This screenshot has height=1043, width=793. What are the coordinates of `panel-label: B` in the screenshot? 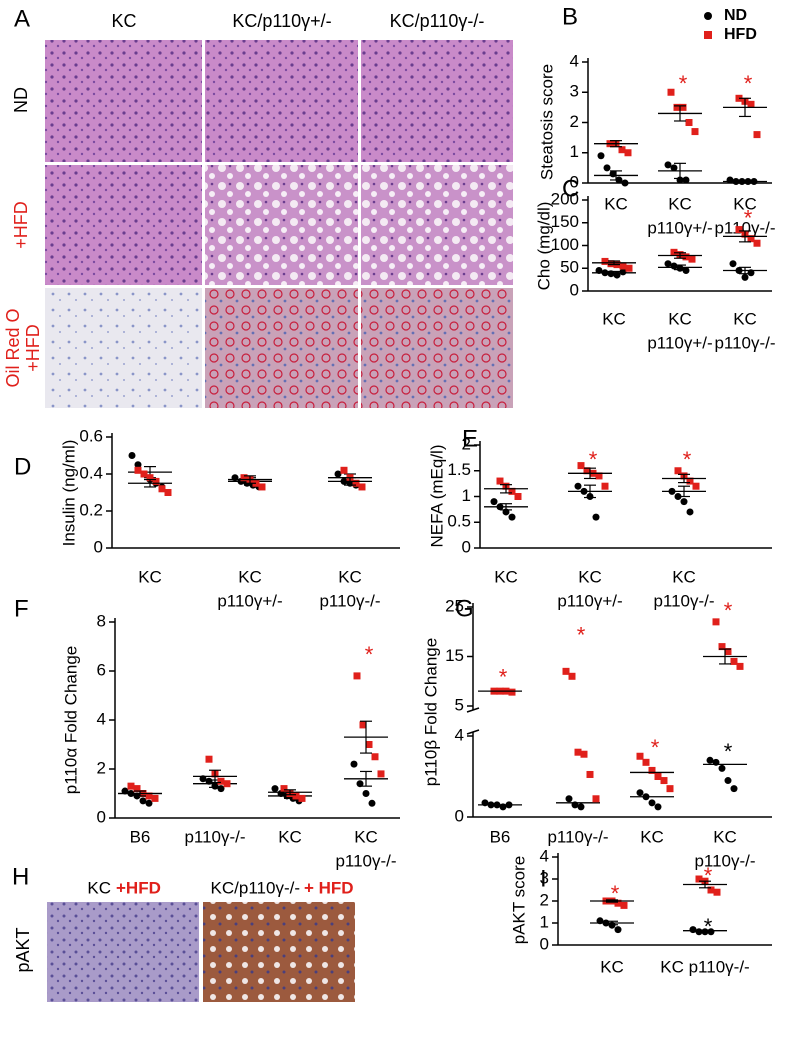 It's located at (570, 16).